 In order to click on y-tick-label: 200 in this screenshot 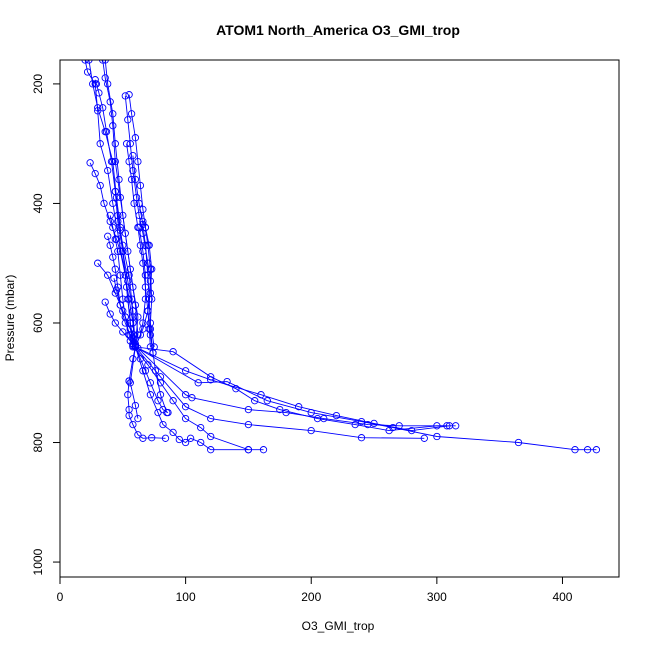, I will do `click(38, 84)`.